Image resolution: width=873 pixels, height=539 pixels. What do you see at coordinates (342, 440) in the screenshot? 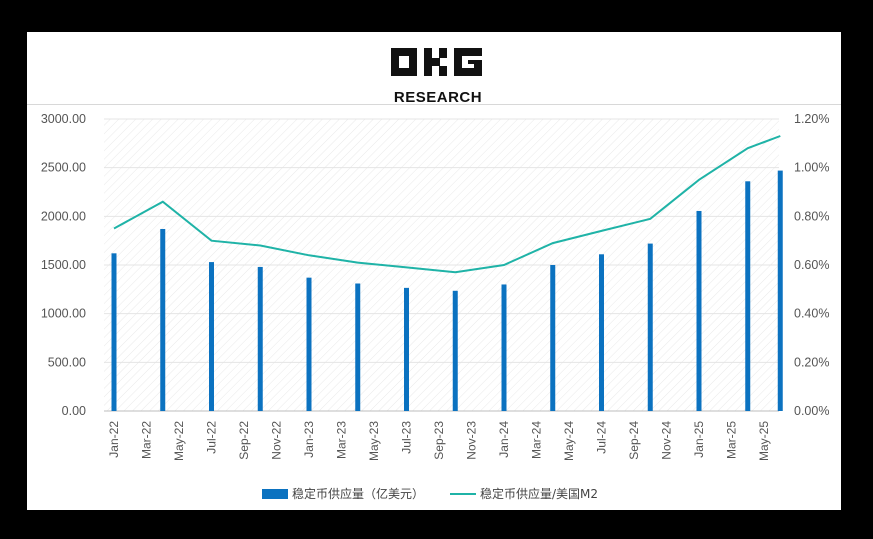
I see `x-tick-label: Mar-23` at bounding box center [342, 440].